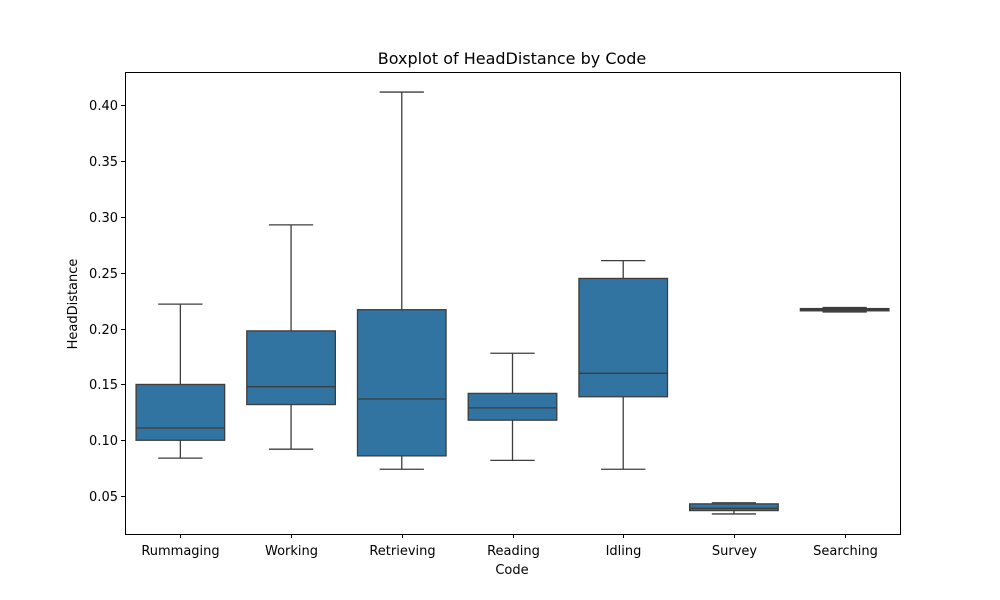 Image resolution: width=1000 pixels, height=600 pixels. Describe the element at coordinates (103, 162) in the screenshot. I see `y-tick-label: 0.35` at that location.